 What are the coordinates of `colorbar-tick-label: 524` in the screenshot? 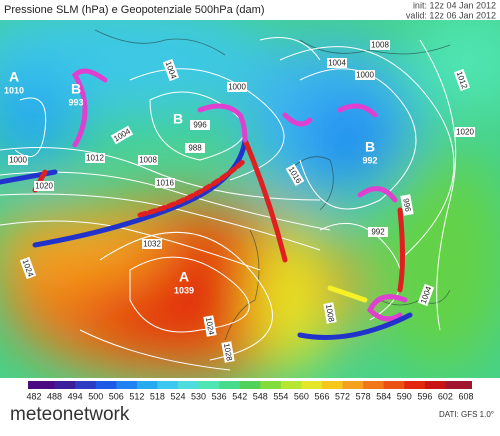 It's located at (177, 396).